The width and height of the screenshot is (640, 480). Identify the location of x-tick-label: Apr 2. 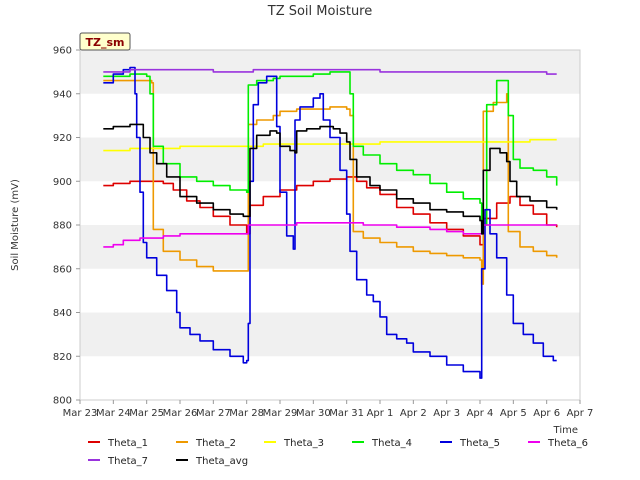
(413, 413).